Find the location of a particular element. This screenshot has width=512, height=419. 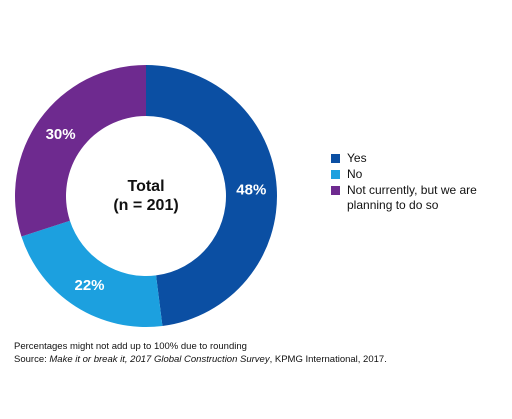

legend-item-yes: Yes is located at coordinates (418, 158).